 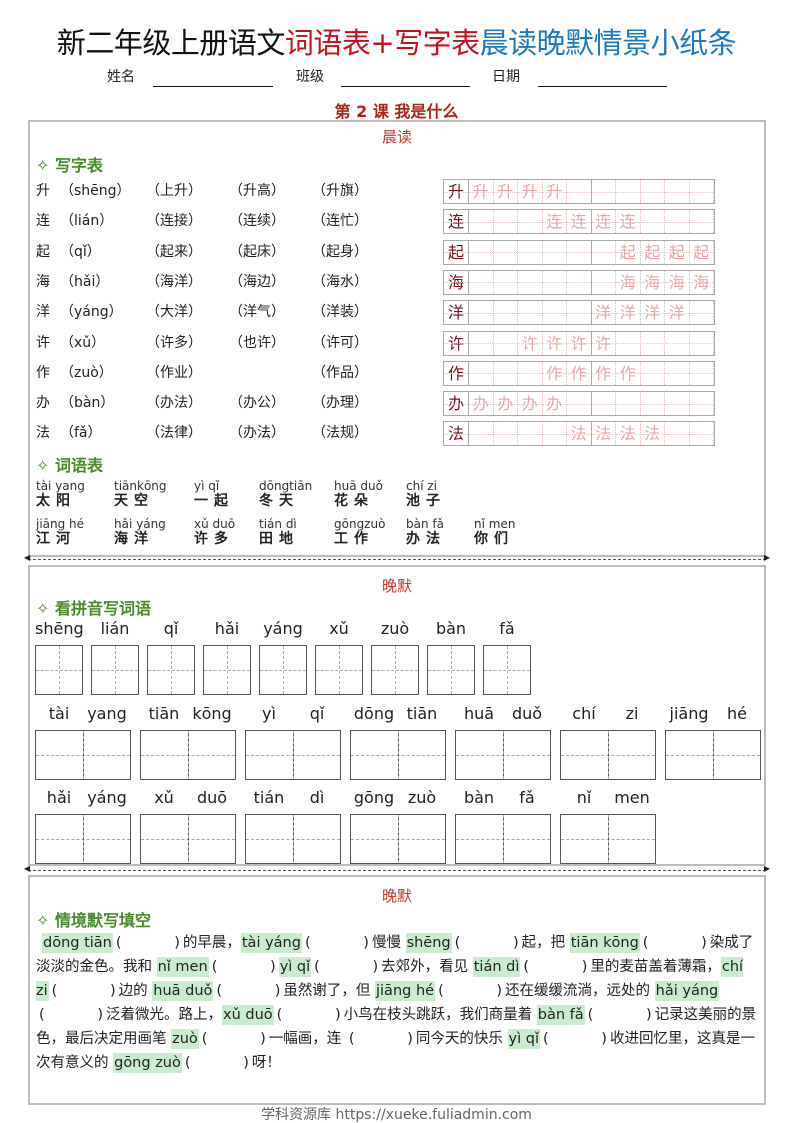 I want to click on pinyin-label: zuò, so click(x=422, y=797).